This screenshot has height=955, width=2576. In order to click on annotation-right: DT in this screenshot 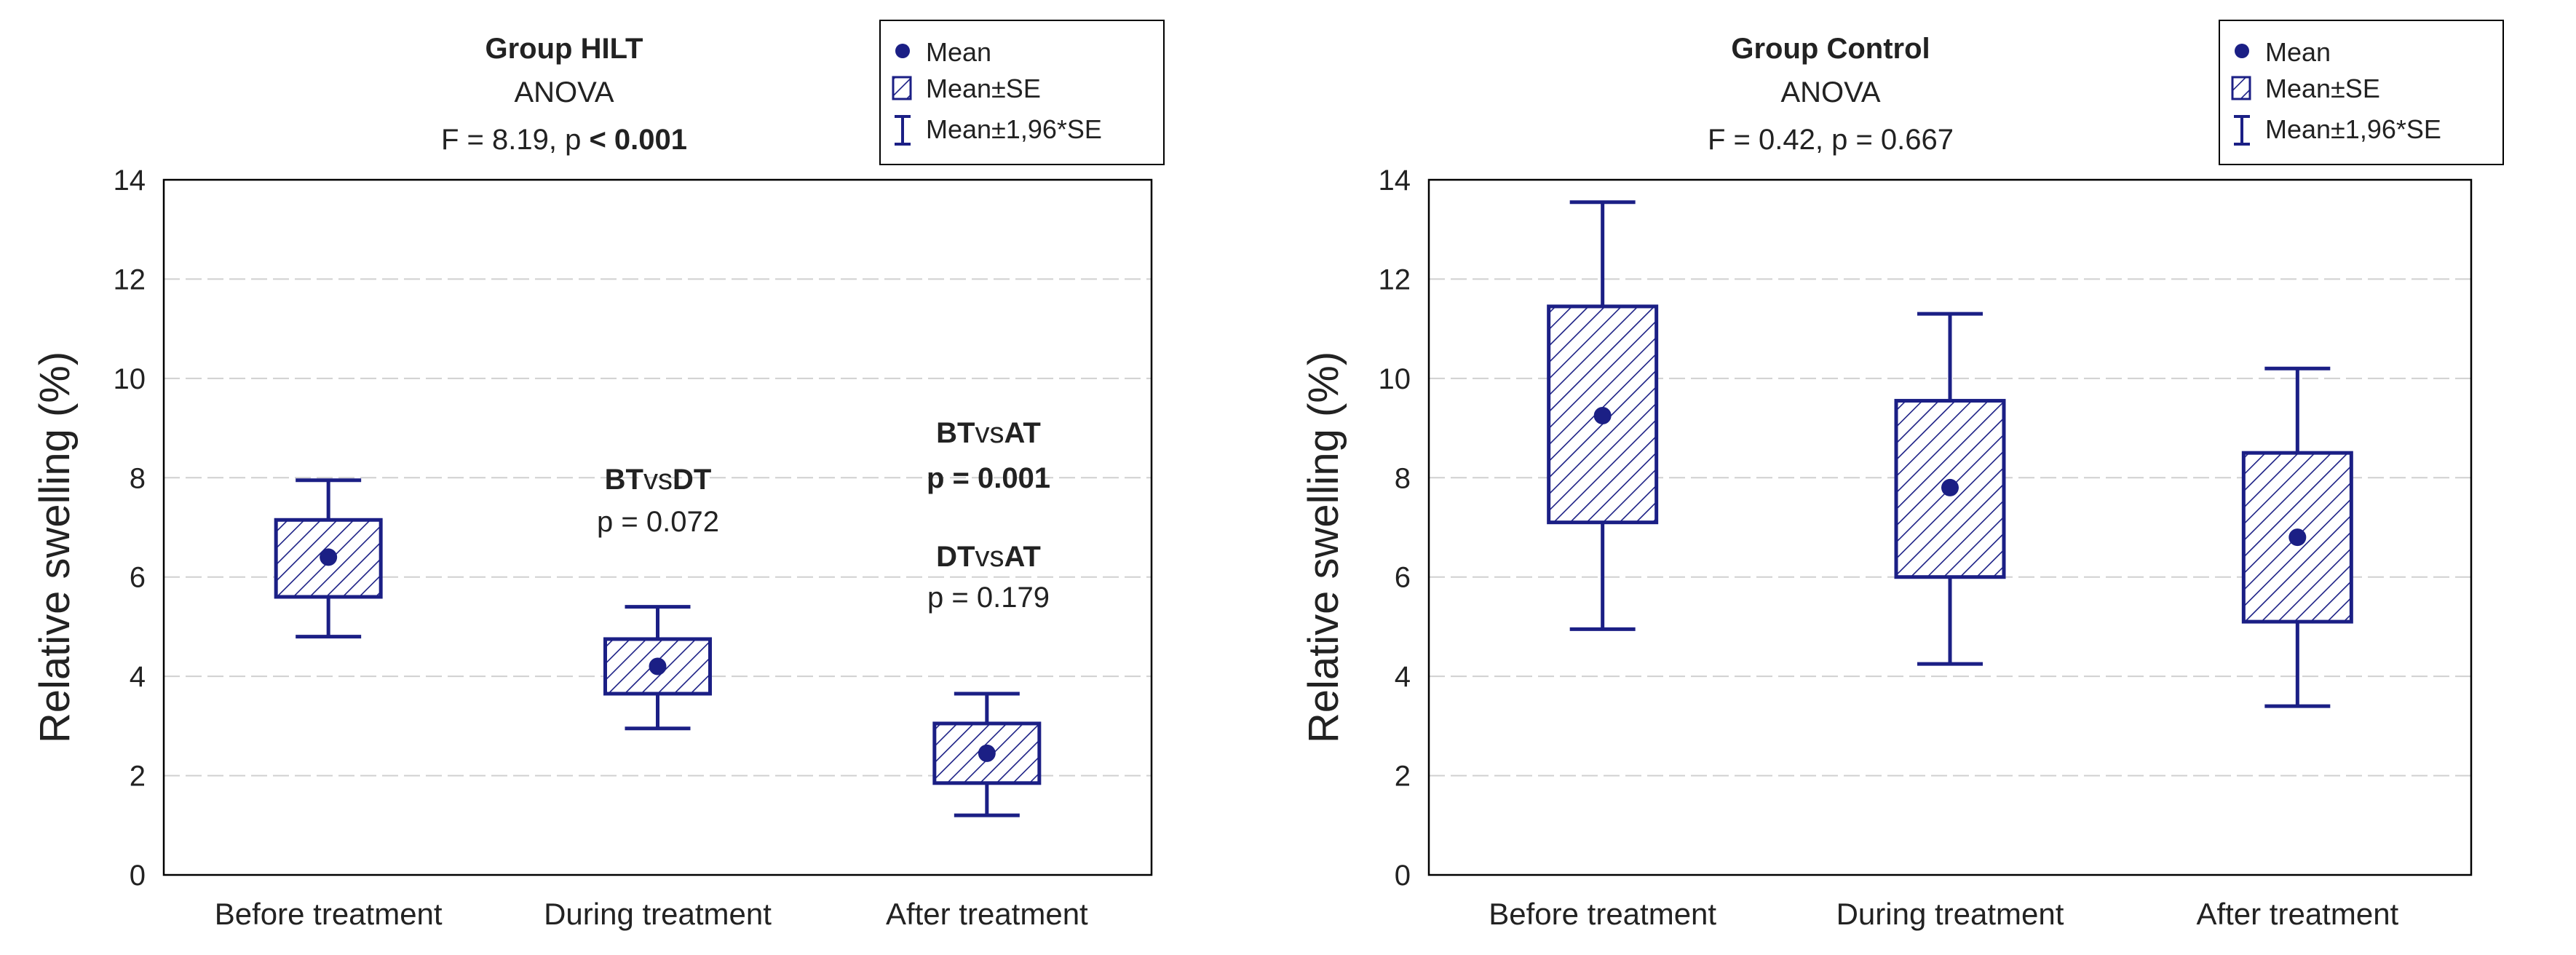, I will do `click(692, 480)`.